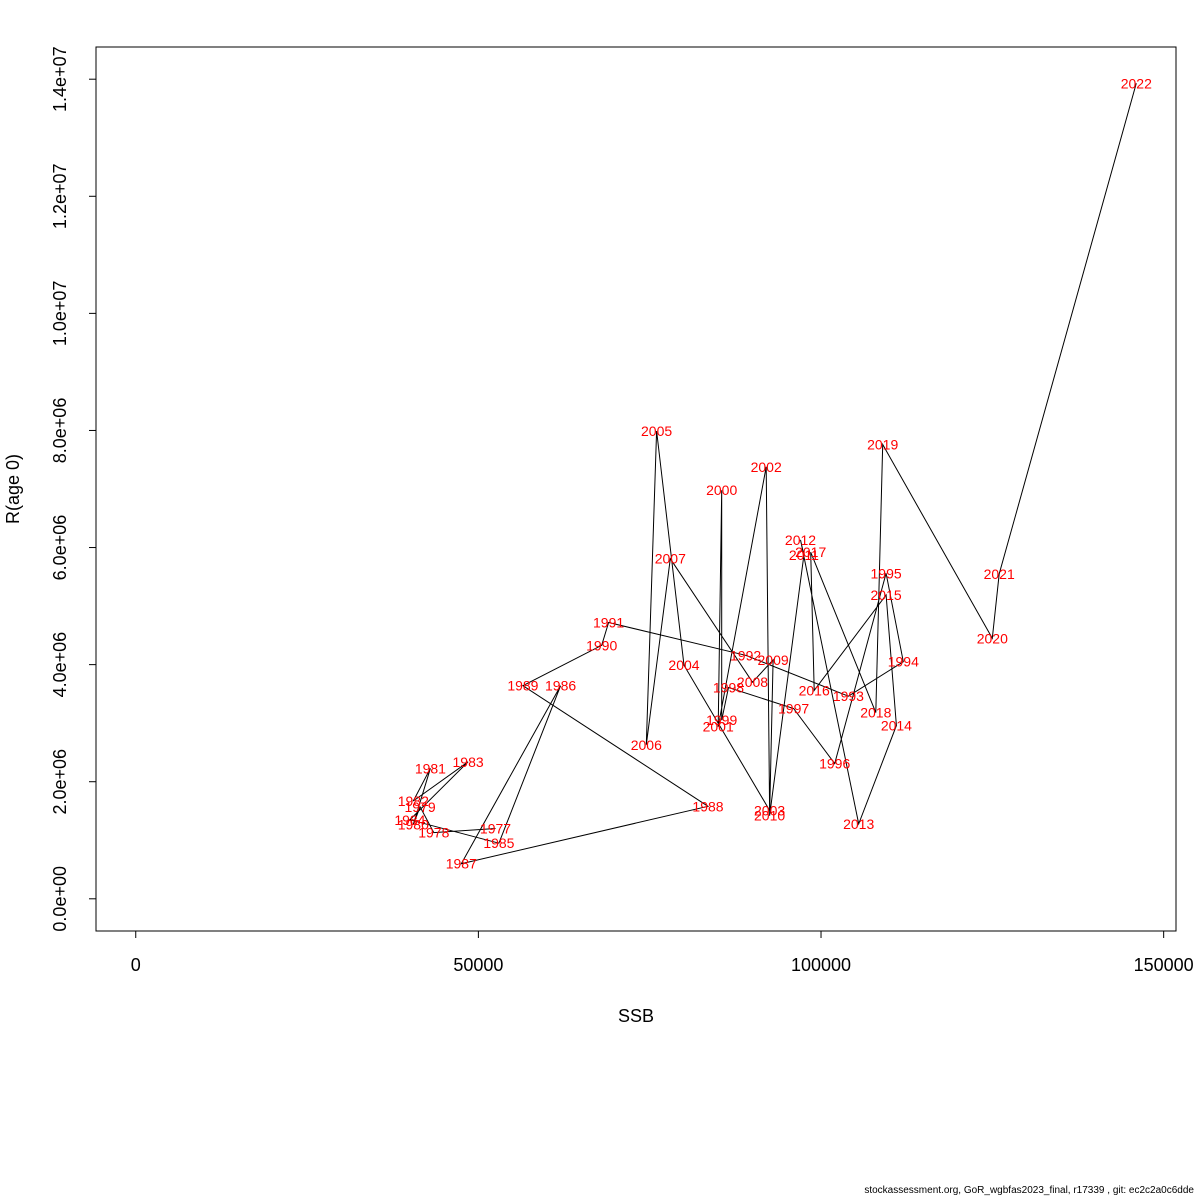  Describe the element at coordinates (707, 806) in the screenshot. I see `year-label-1988: 1988` at that location.